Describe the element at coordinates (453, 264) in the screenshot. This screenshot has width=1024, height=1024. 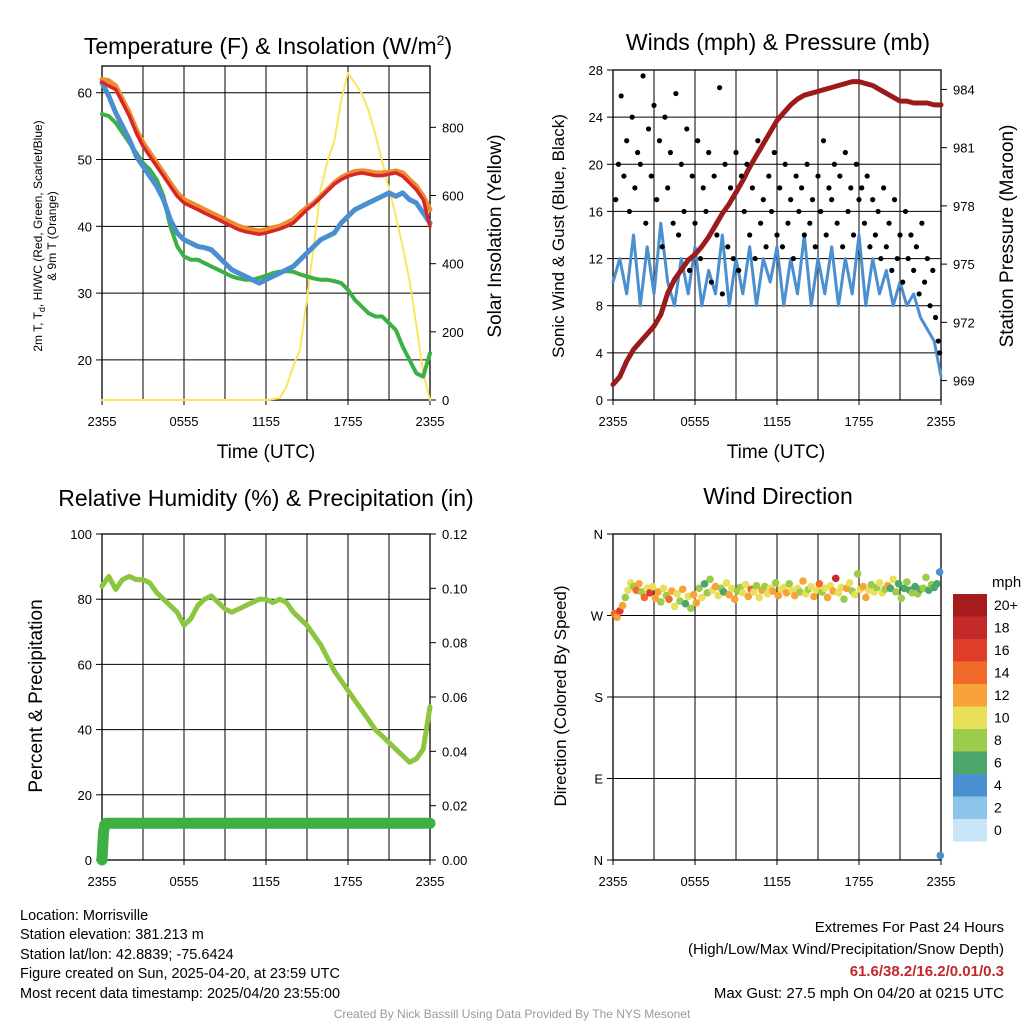
I see `temperature-ytick-right-label: 400` at that location.